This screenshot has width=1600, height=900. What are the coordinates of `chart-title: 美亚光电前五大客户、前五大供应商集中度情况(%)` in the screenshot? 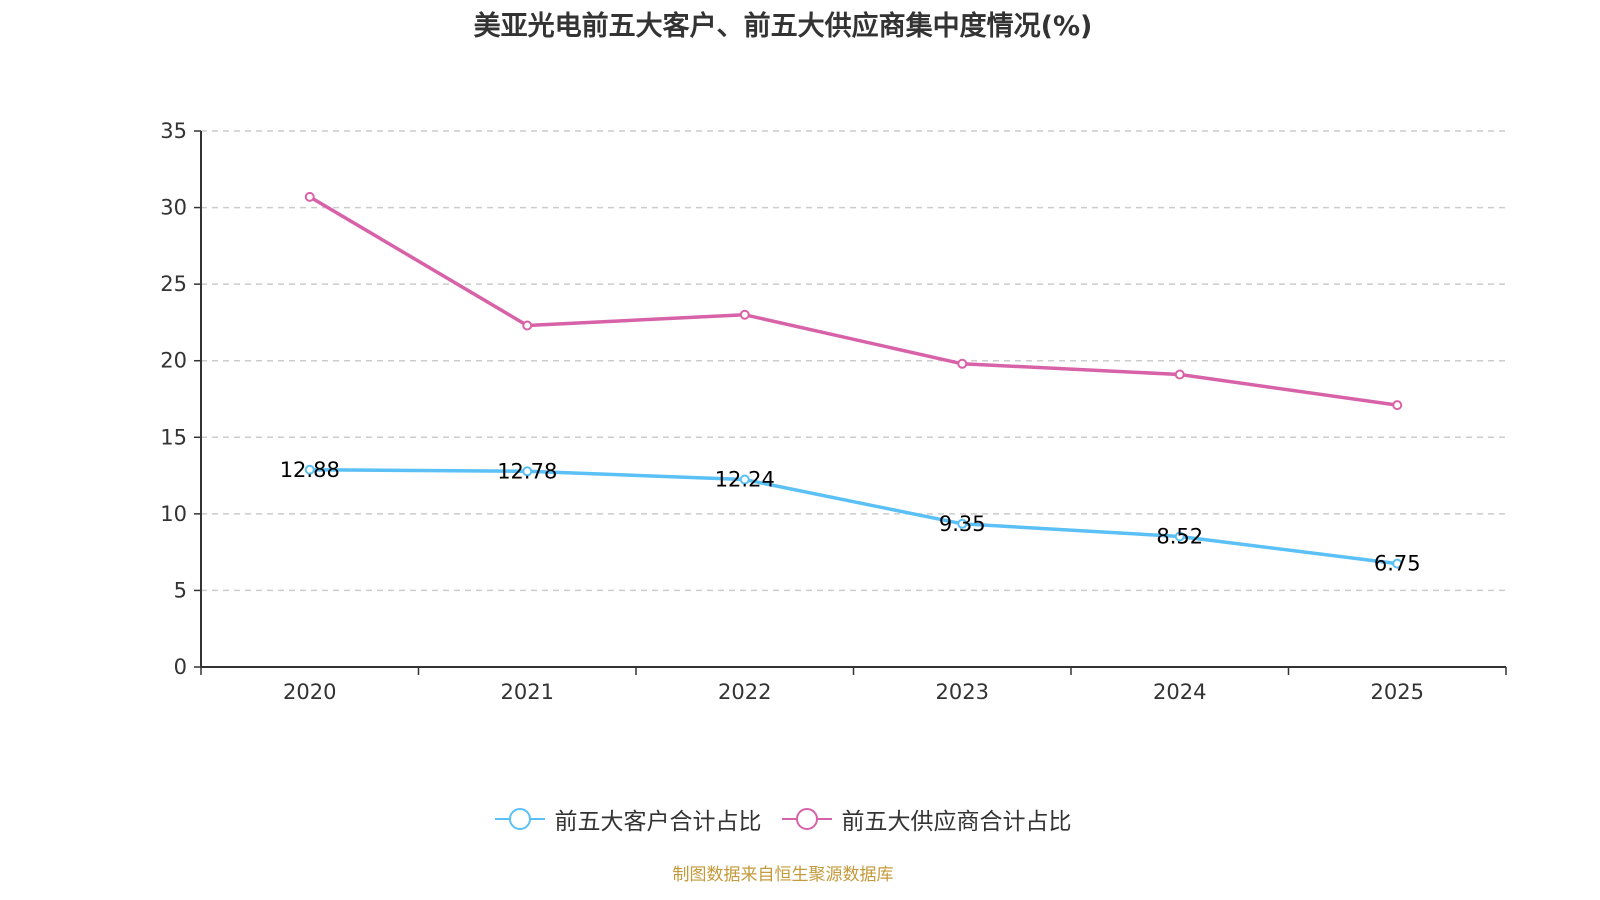 It's located at (783, 26).